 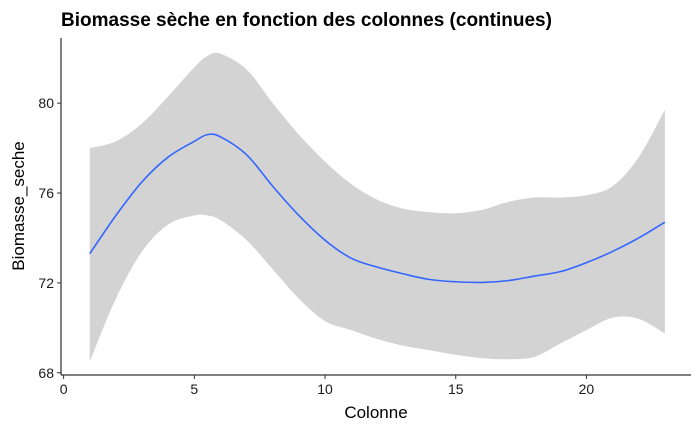 I want to click on y-axis-title: Biomasse_seche, so click(x=18, y=205).